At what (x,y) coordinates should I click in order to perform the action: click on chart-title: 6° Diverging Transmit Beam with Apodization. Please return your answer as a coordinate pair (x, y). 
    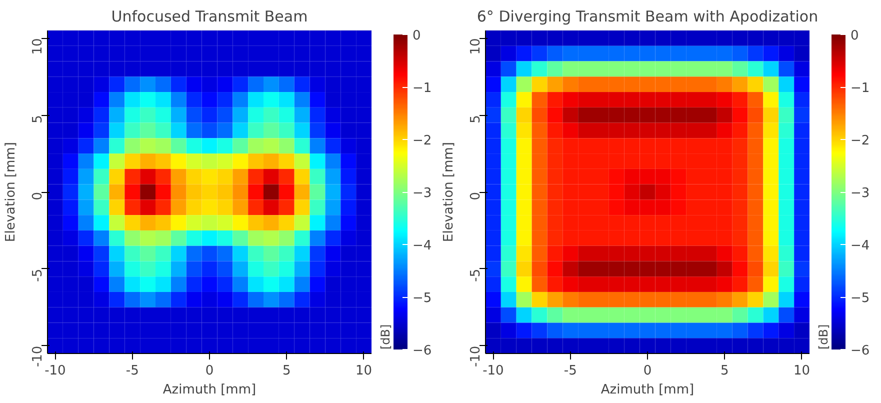
    Looking at the image, I should click on (647, 17).